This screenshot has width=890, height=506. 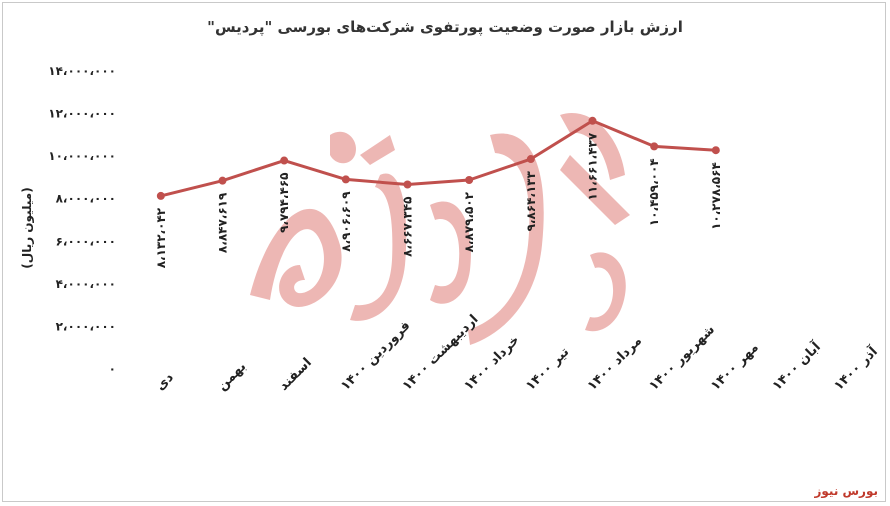 I want to click on data-label: ۱۰،۴۵۹،۰۰۴, so click(x=654, y=192).